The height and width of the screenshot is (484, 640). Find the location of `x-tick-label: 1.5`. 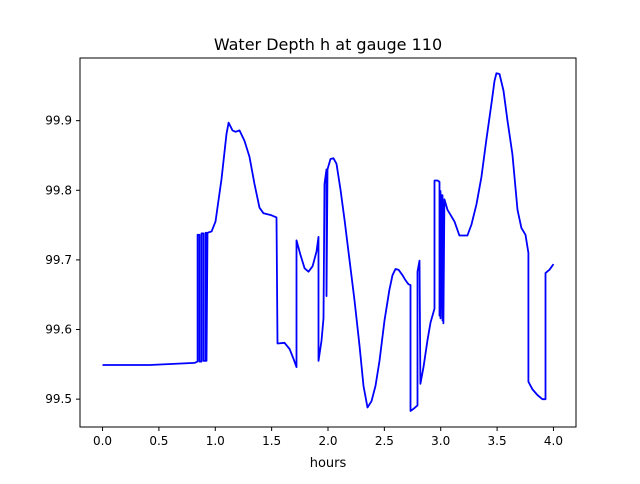

x-tick-label: 1.5 is located at coordinates (271, 441).